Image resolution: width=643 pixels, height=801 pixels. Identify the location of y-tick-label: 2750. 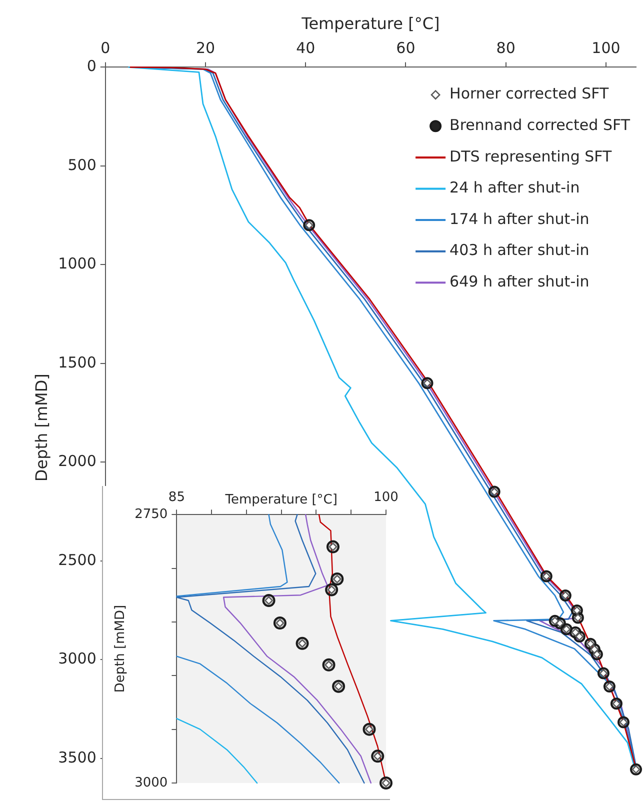
(151, 514).